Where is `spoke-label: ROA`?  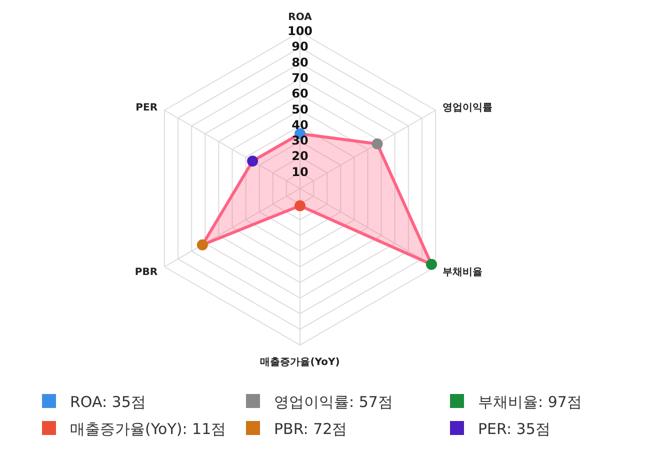 spoke-label: ROA is located at coordinates (300, 17).